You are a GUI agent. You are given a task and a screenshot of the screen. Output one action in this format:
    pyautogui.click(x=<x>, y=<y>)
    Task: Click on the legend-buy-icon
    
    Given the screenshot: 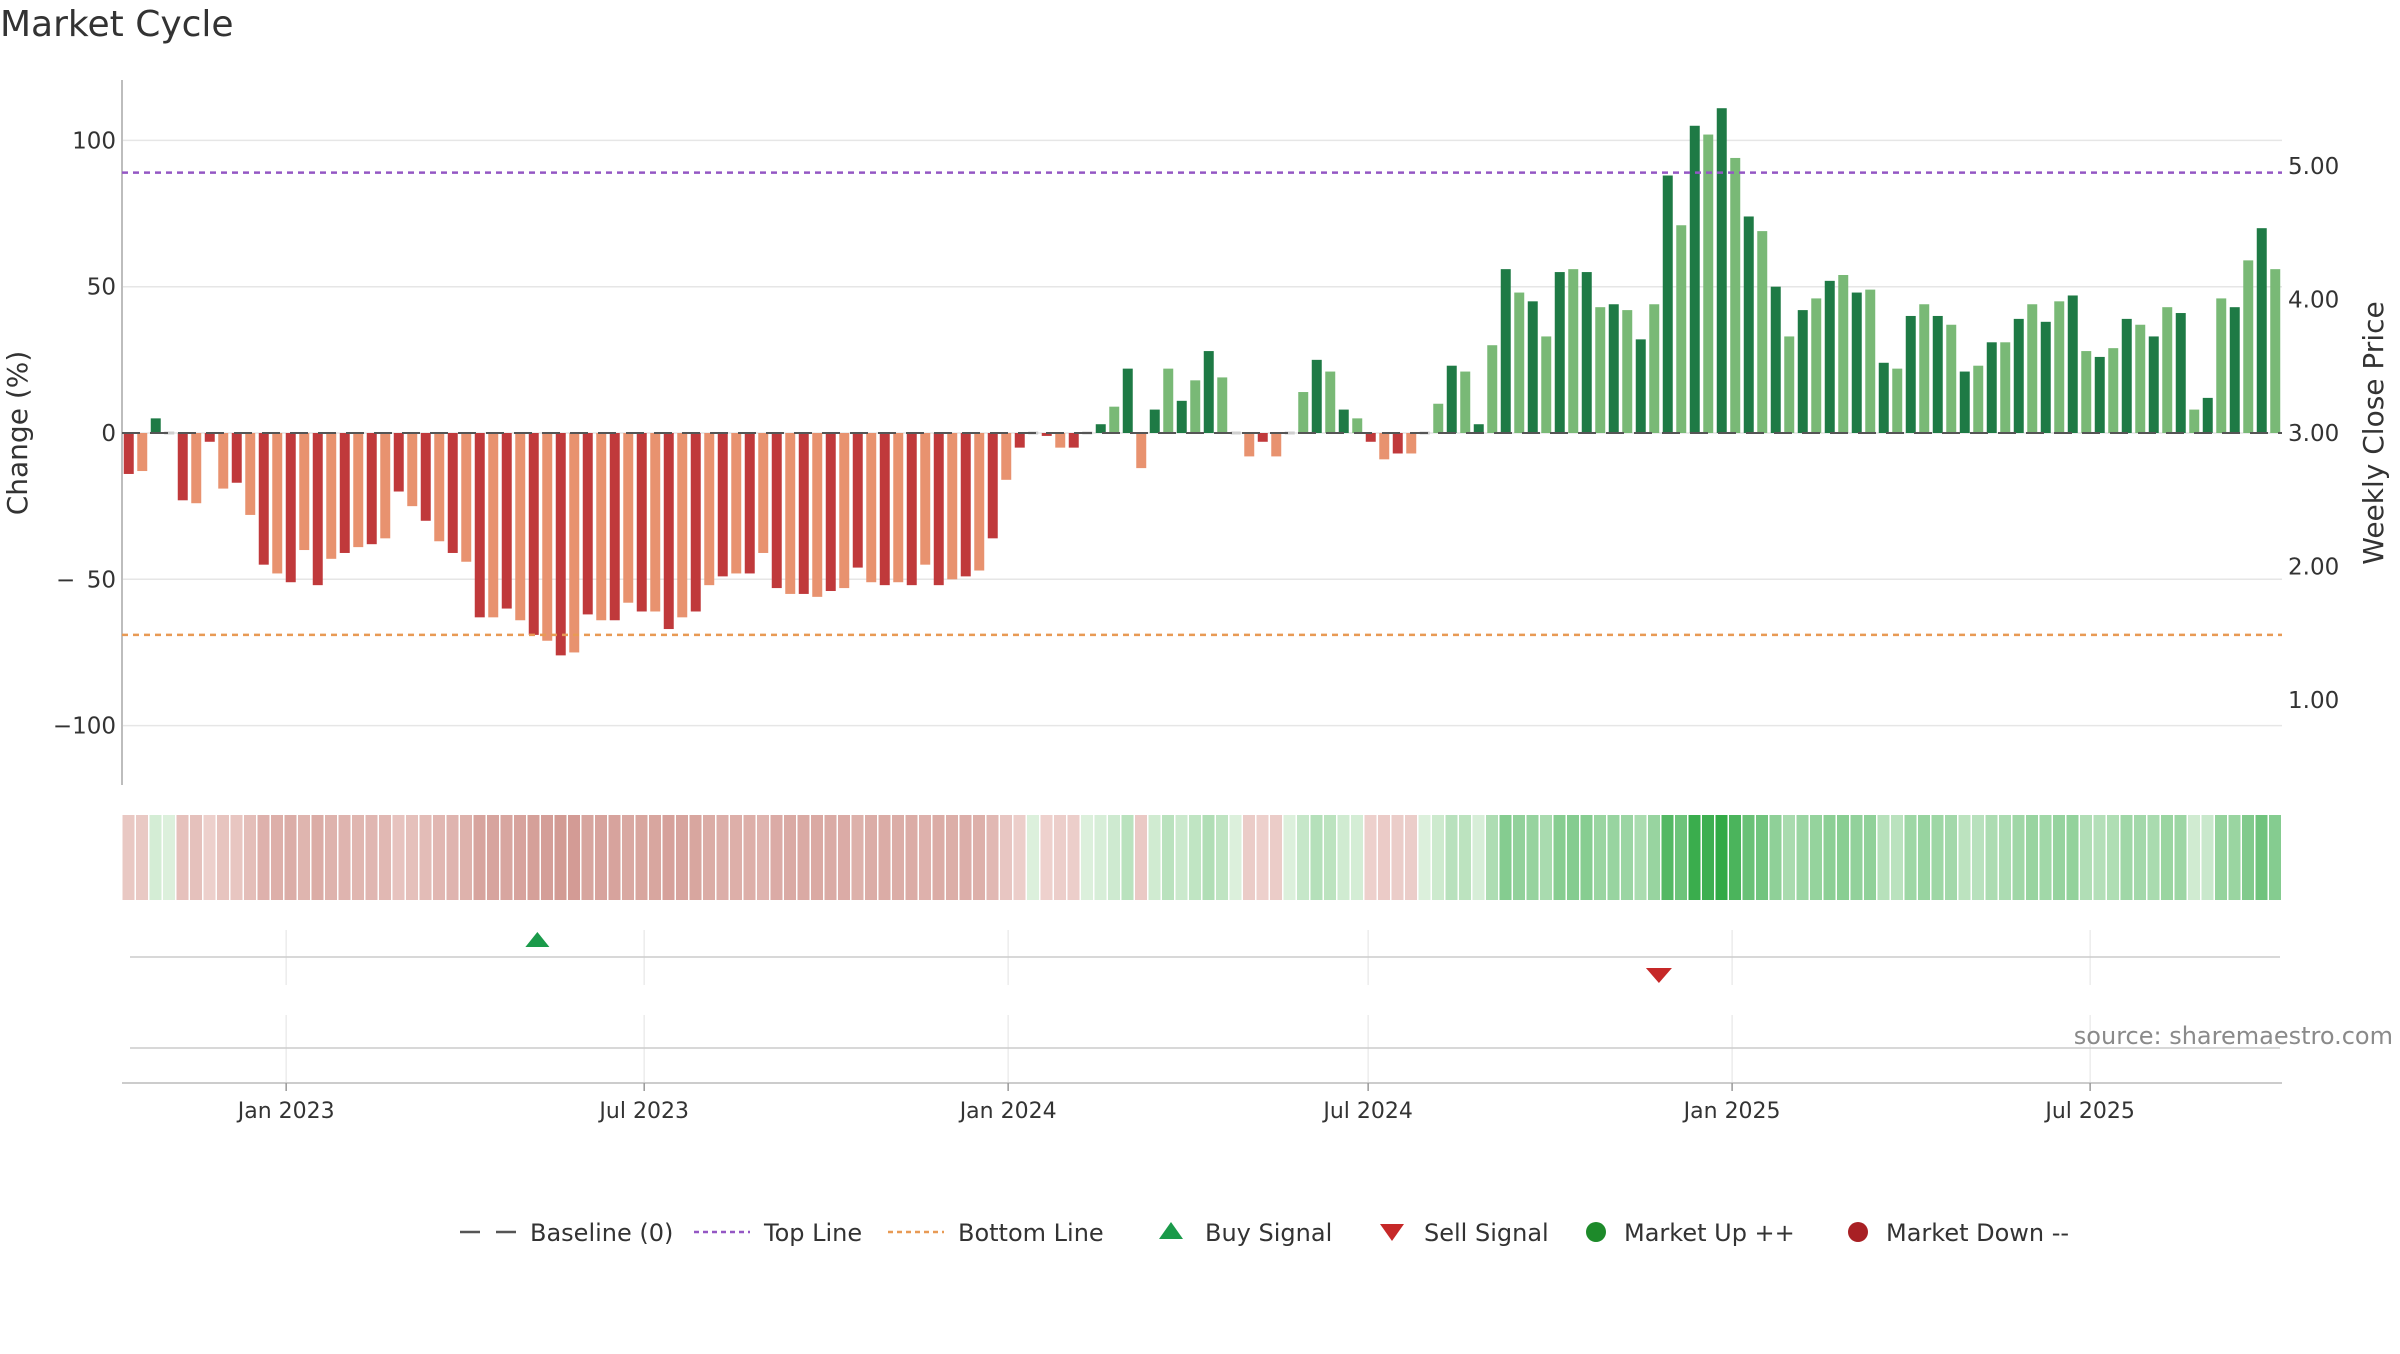 What is the action you would take?
    pyautogui.click(x=1171, y=1230)
    